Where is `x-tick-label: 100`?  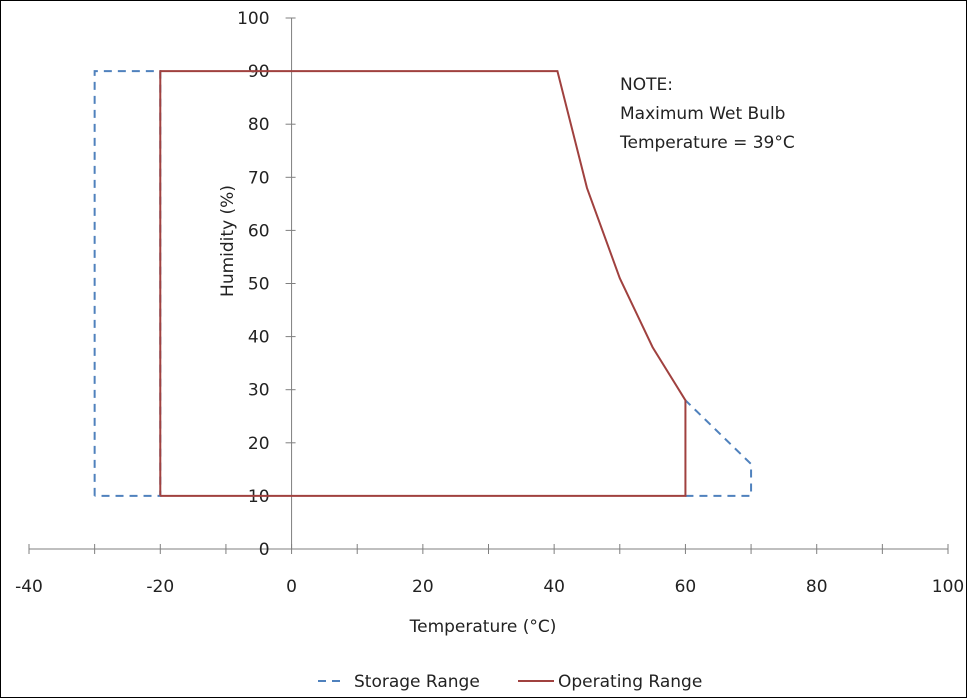 x-tick-label: 100 is located at coordinates (948, 587).